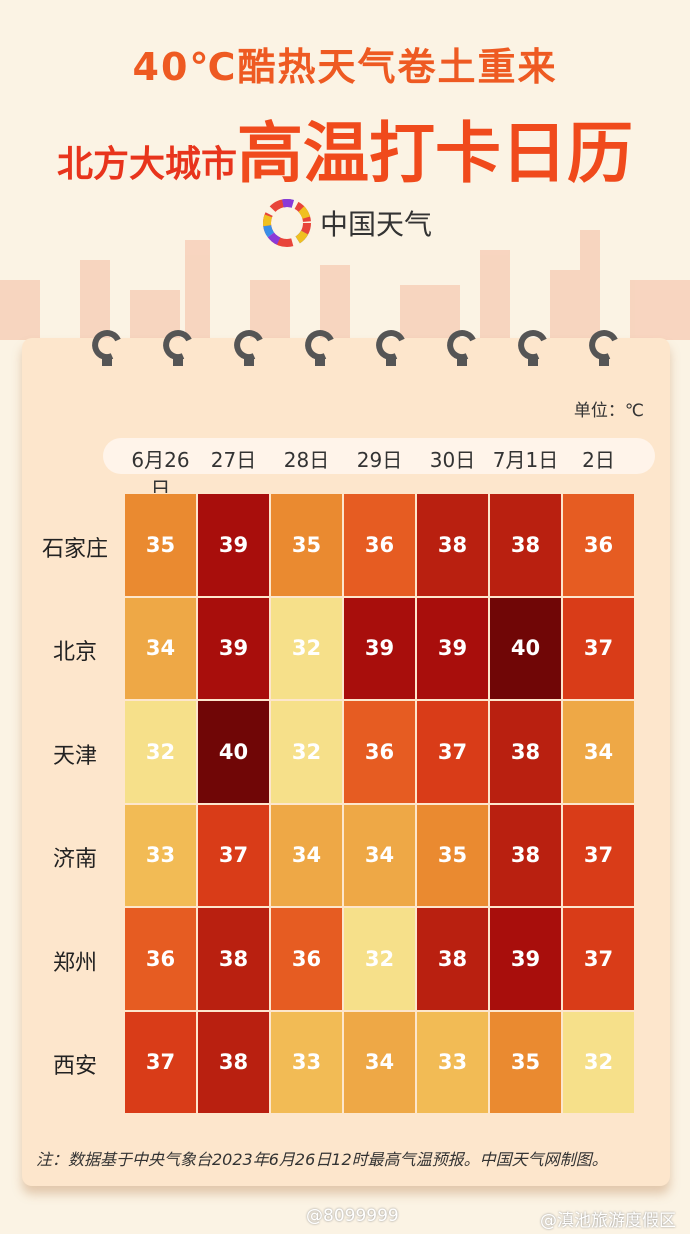 The height and width of the screenshot is (1234, 690). Describe the element at coordinates (74, 860) in the screenshot. I see `city-label: 济南` at that location.